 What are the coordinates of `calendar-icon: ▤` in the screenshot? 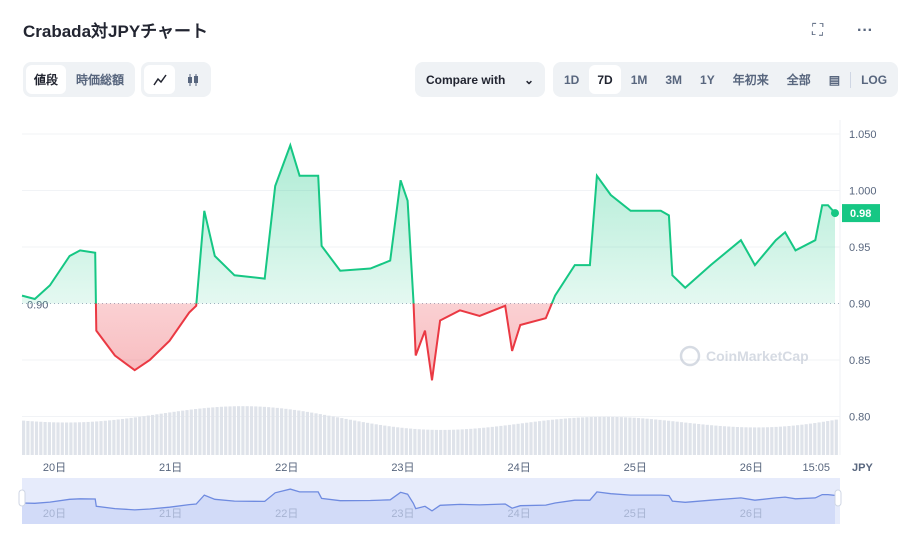 It's located at (834, 79).